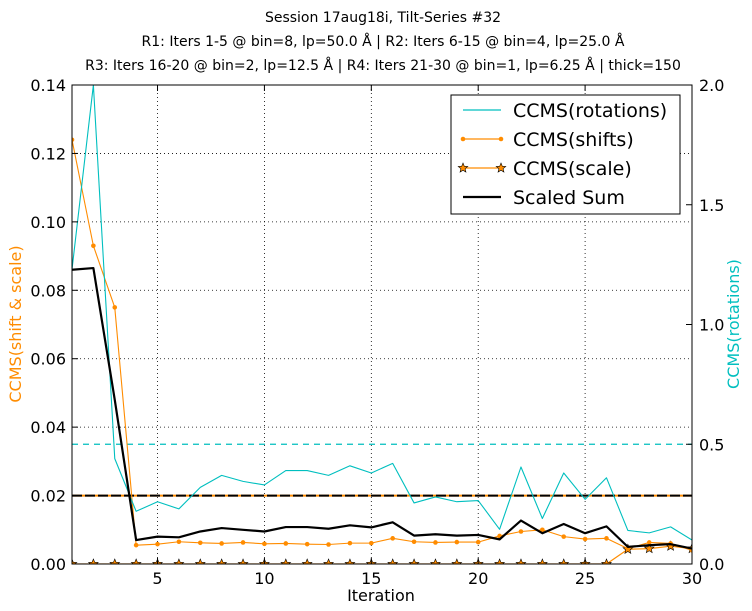  I want to click on legend-label-scaled-sum: Scaled Sum, so click(569, 198).